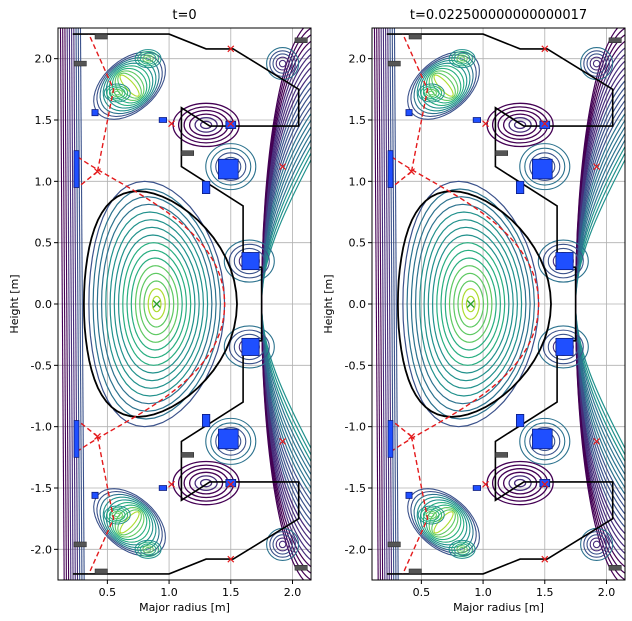  Describe the element at coordinates (545, 592) in the screenshot. I see `x-tick-label: 1.5` at that location.